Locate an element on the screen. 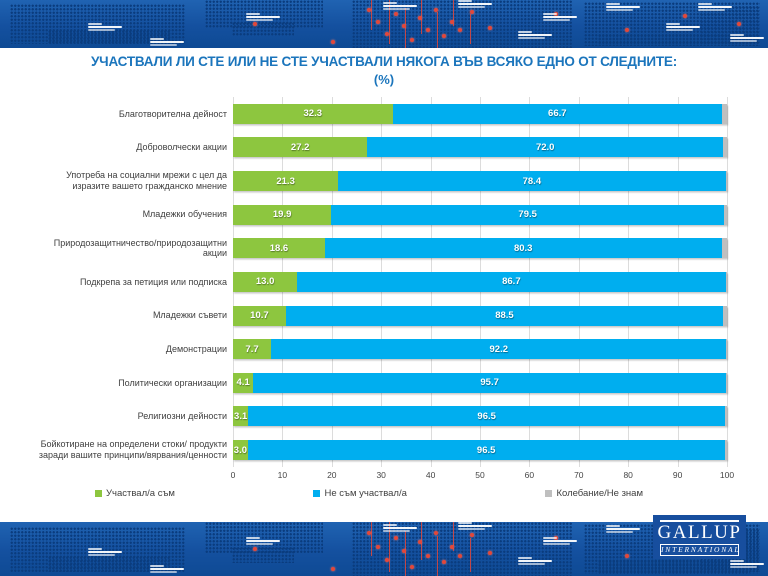 This screenshot has height=576, width=768. bar-segment: 32.3 is located at coordinates (313, 113).